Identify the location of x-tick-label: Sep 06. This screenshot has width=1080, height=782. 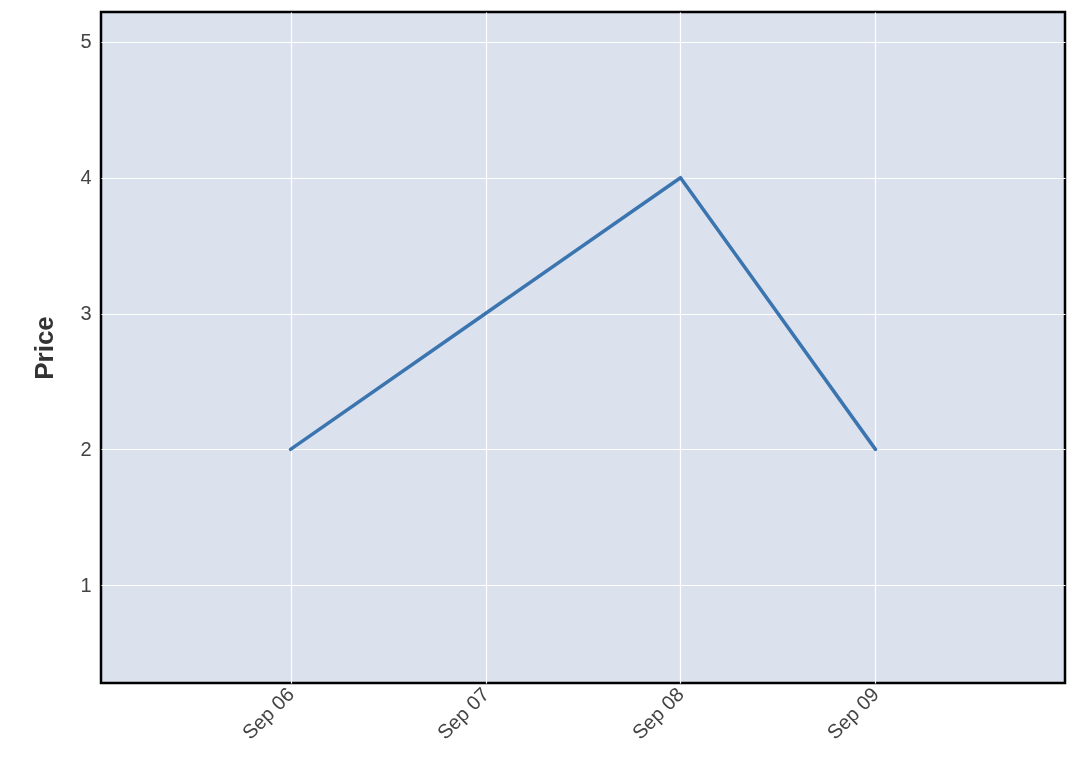
(268, 713).